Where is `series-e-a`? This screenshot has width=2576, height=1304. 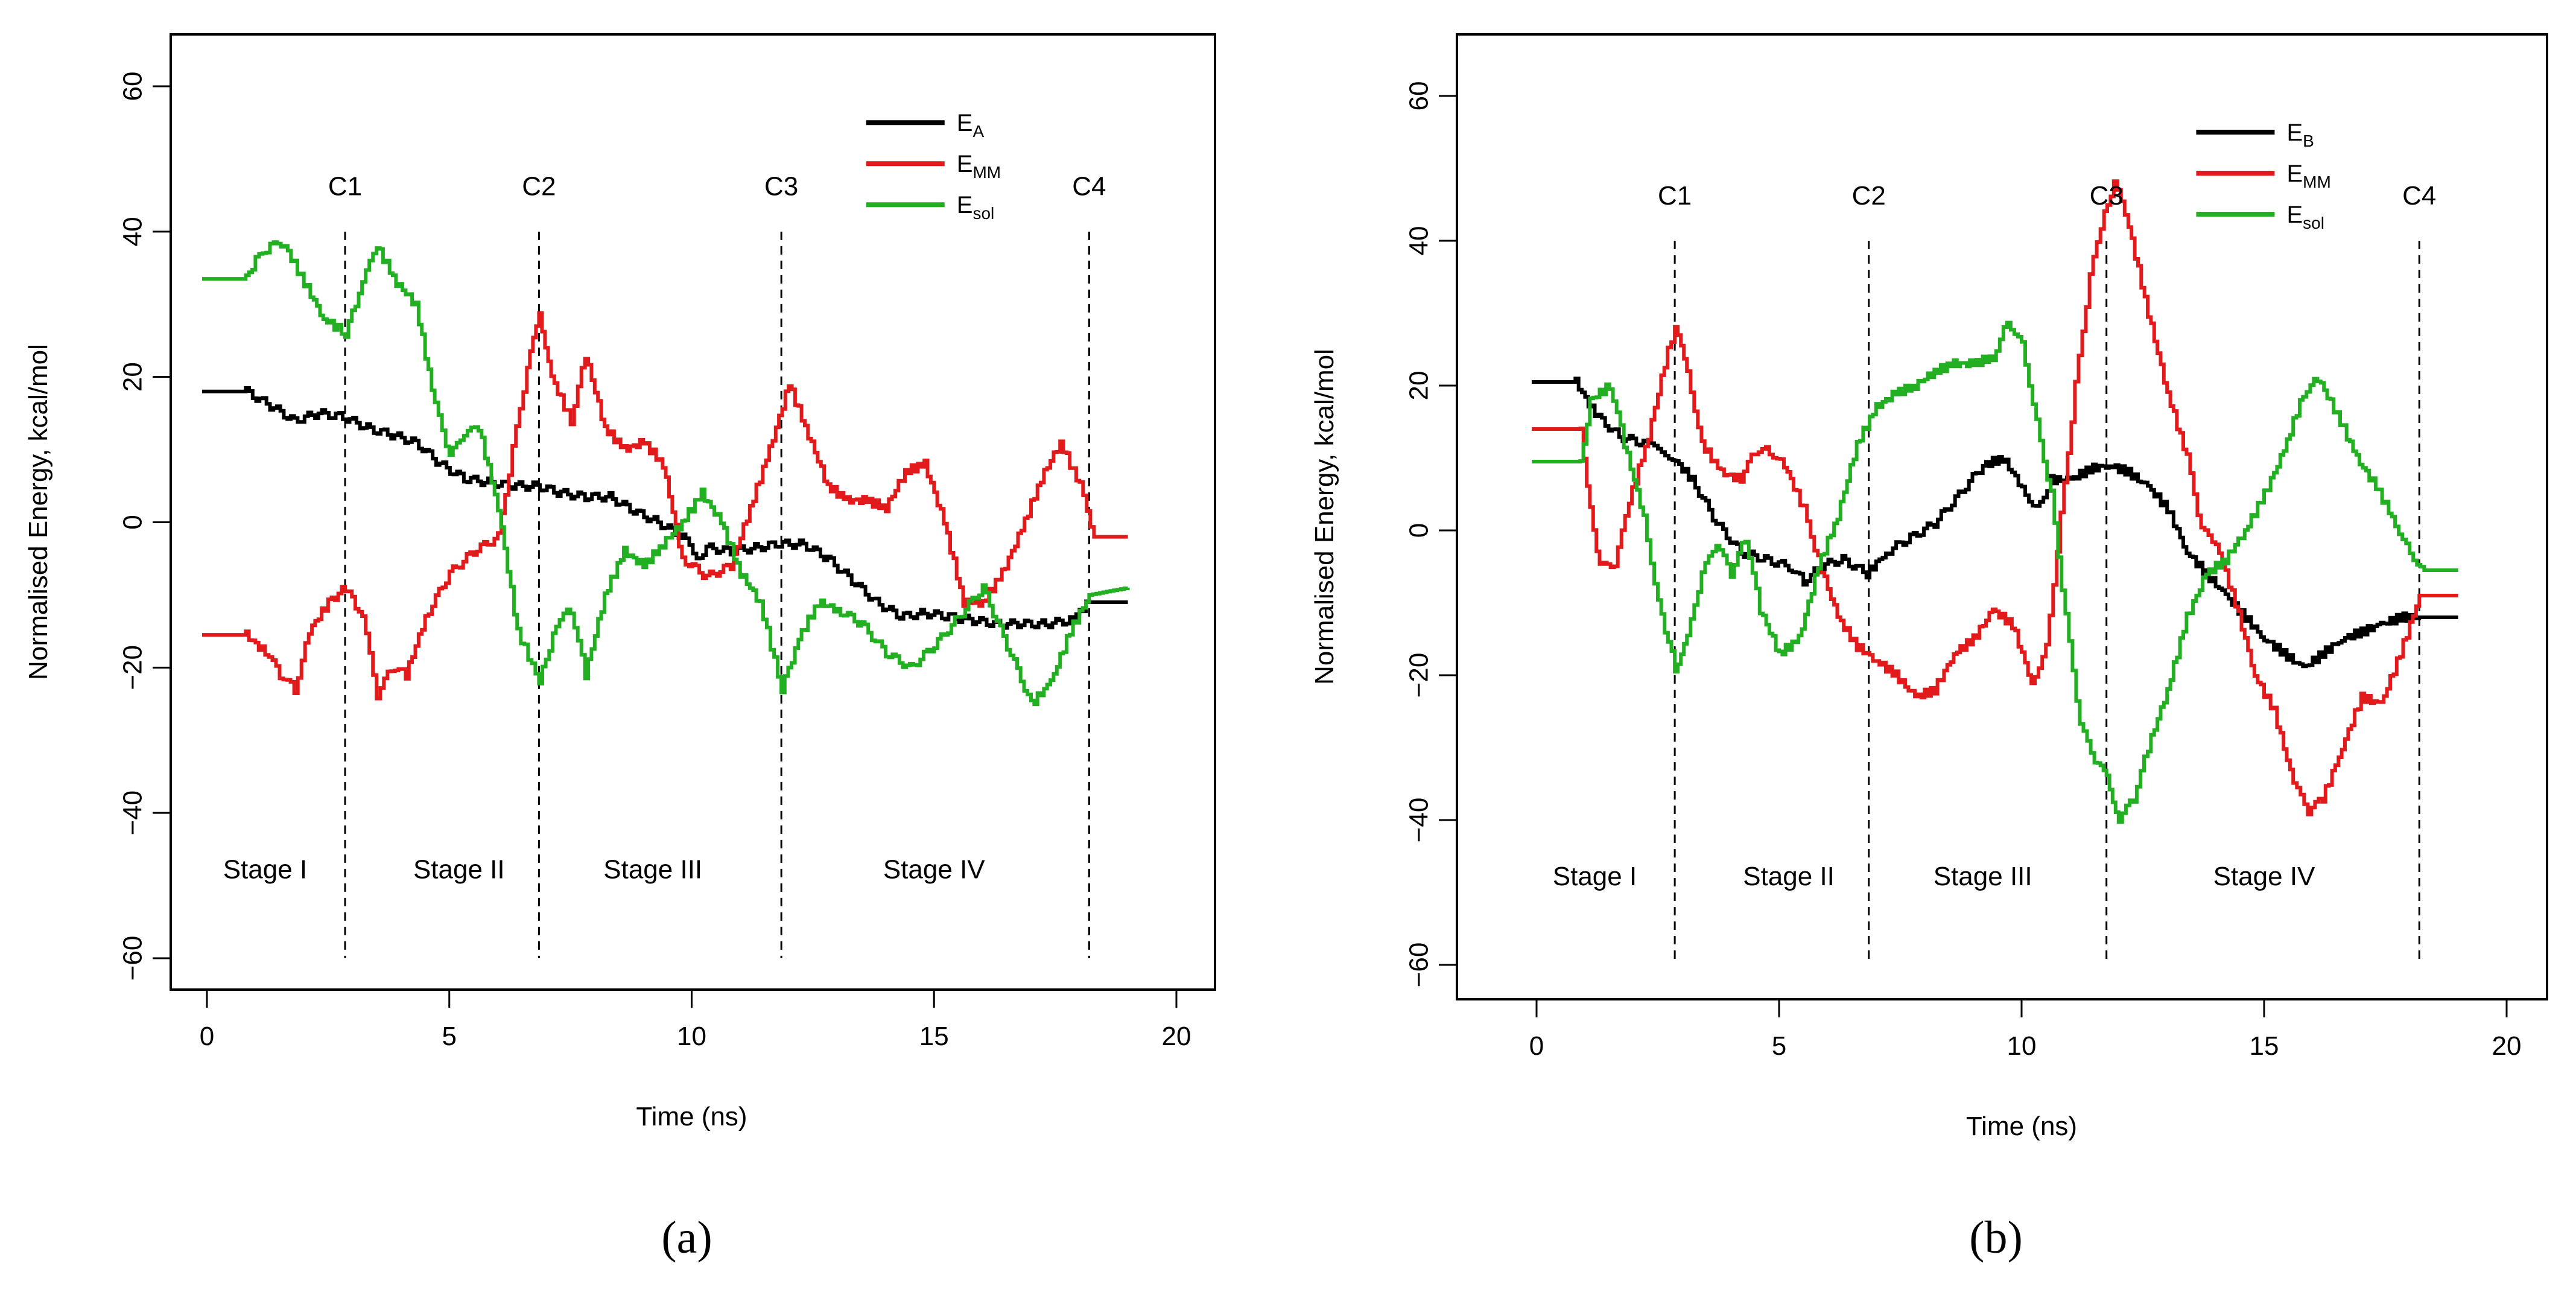
series-e-a is located at coordinates (665, 508).